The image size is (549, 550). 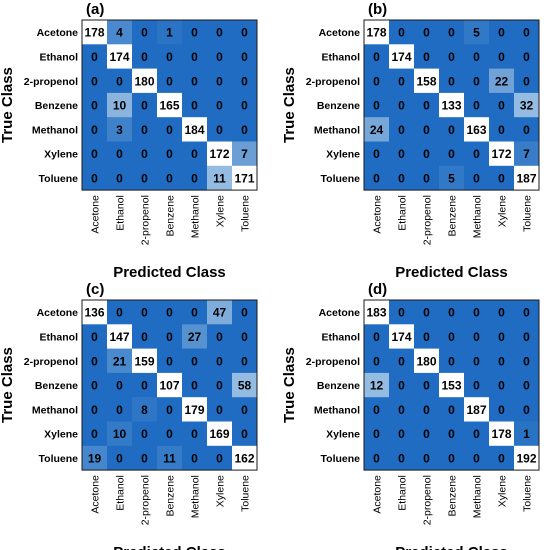 What do you see at coordinates (338, 106) in the screenshot?
I see `y-tick-label: Benzene` at bounding box center [338, 106].